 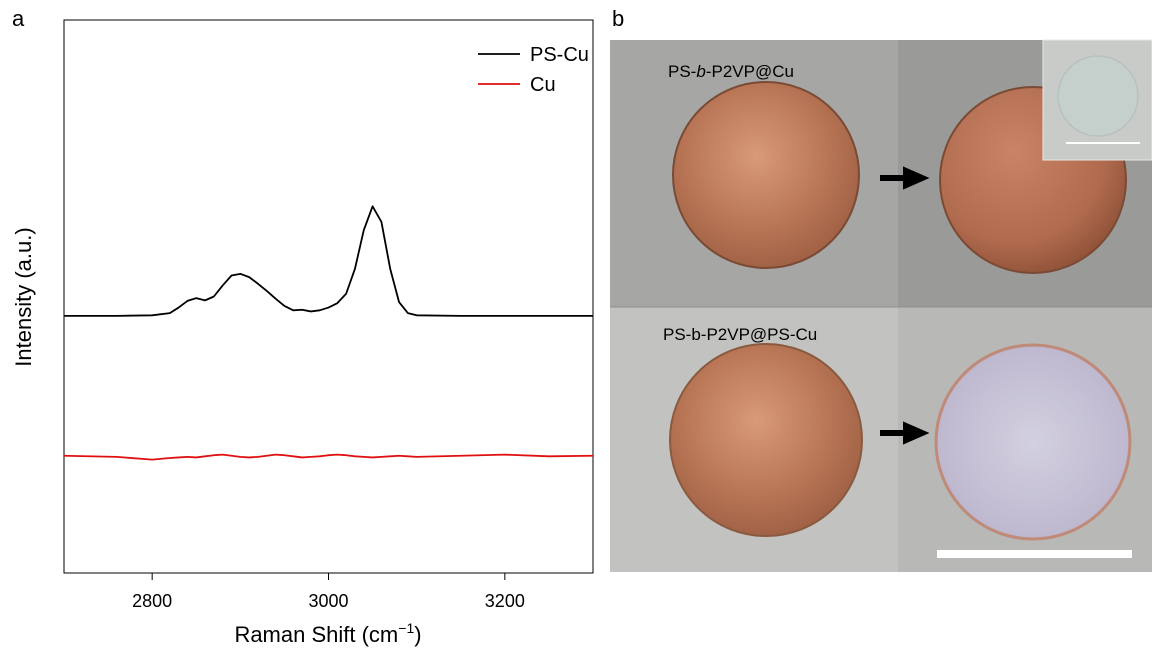 What do you see at coordinates (1098, 96) in the screenshot?
I see `inset-disc` at bounding box center [1098, 96].